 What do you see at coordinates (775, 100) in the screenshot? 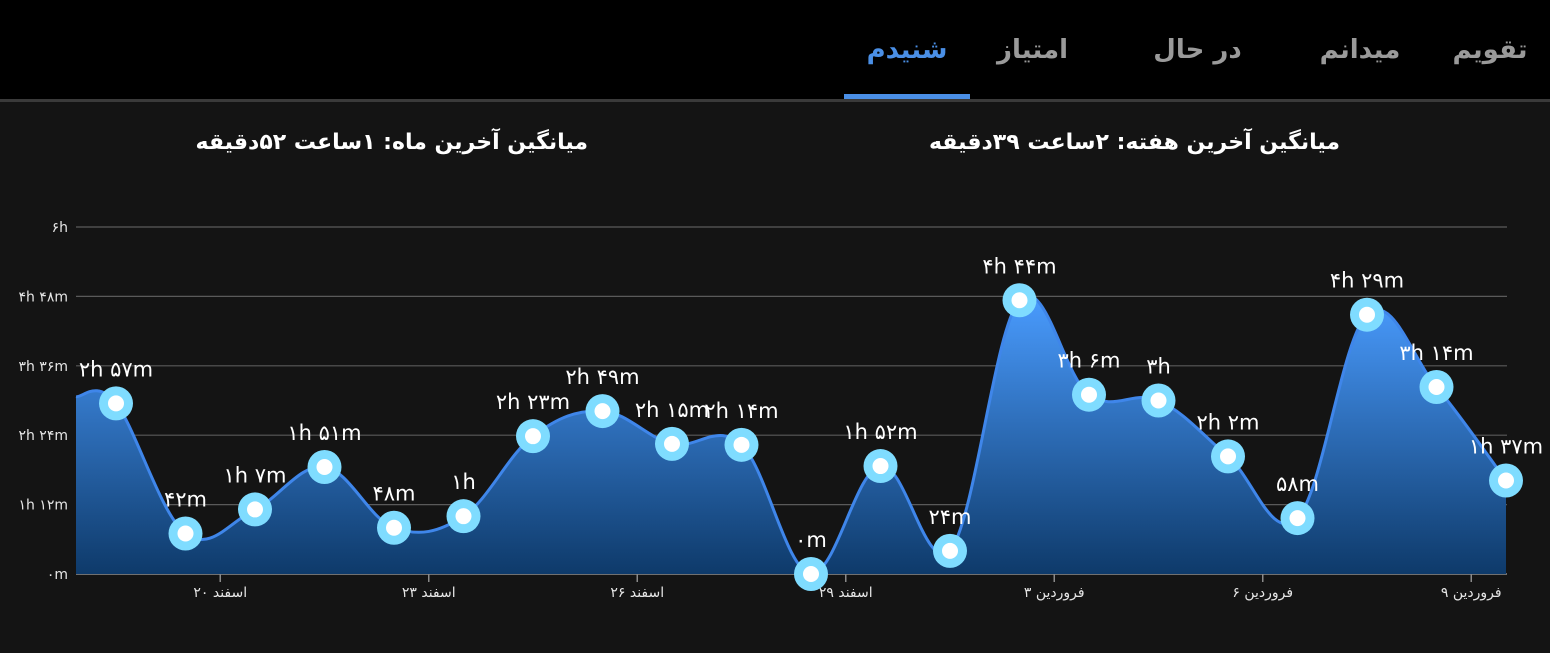
I see `tab-divider` at bounding box center [775, 100].